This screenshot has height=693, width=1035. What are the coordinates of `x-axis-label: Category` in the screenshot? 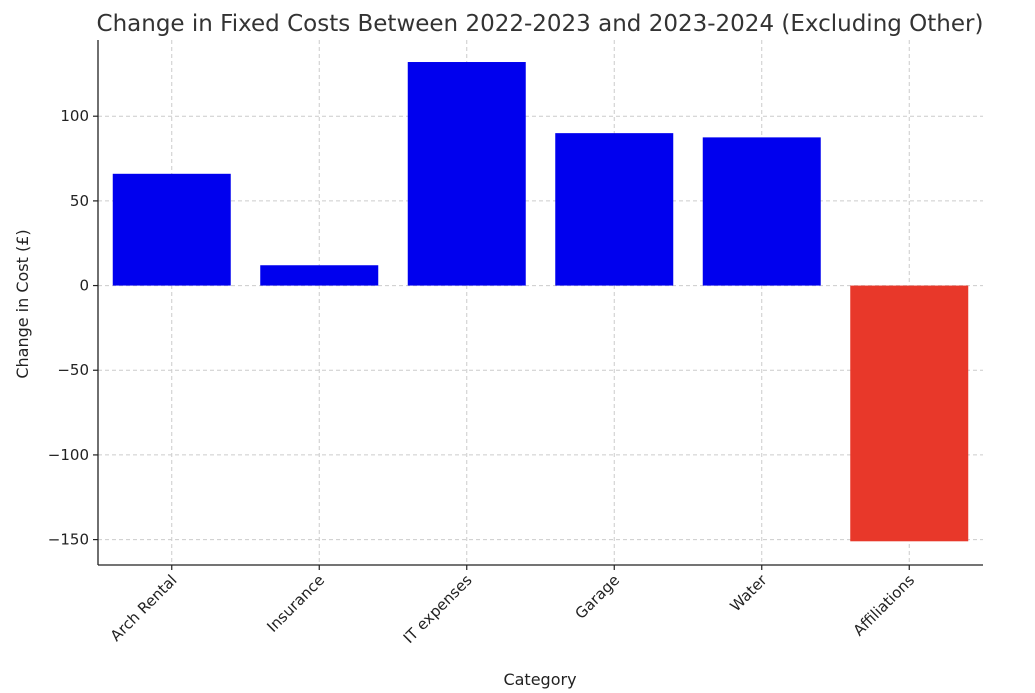 It's located at (539, 679).